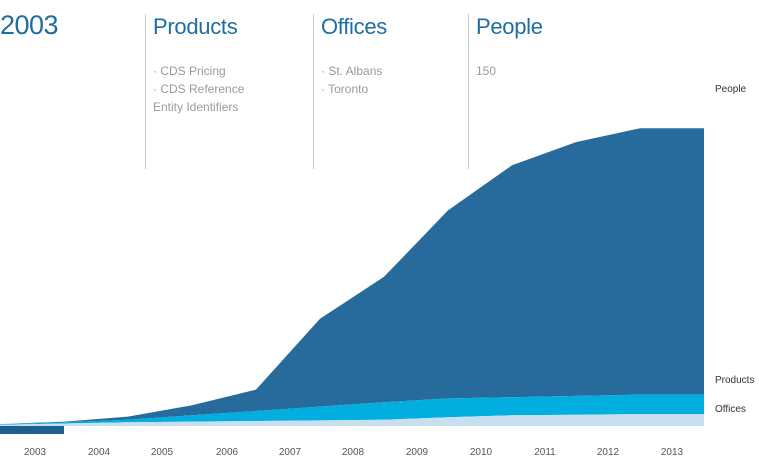 This screenshot has height=469, width=759. I want to click on area-offices, so click(352, 420).